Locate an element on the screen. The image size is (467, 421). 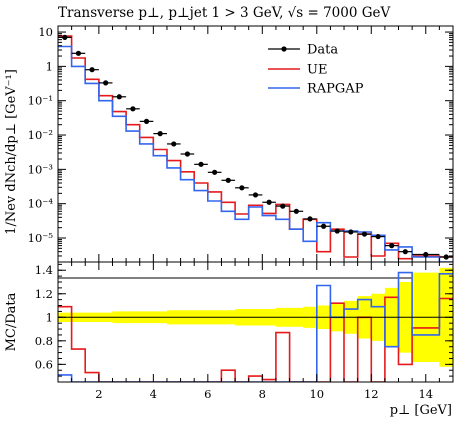
ratio-tick-label: 1 is located at coordinates (49, 317).